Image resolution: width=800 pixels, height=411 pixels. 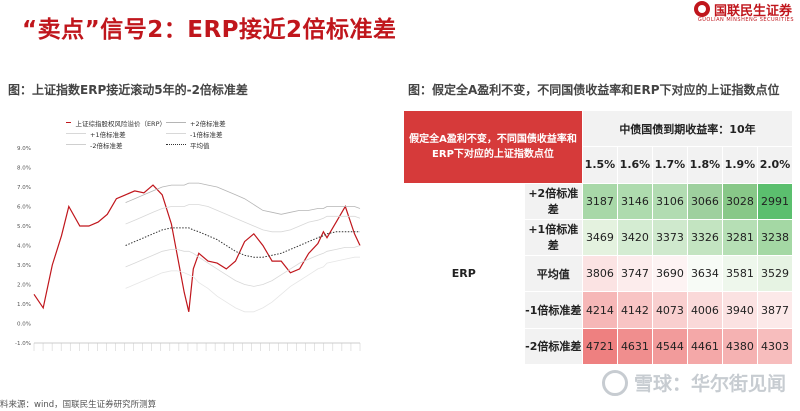 I want to click on y-tick-label: 3.0%, so click(x=24, y=266).